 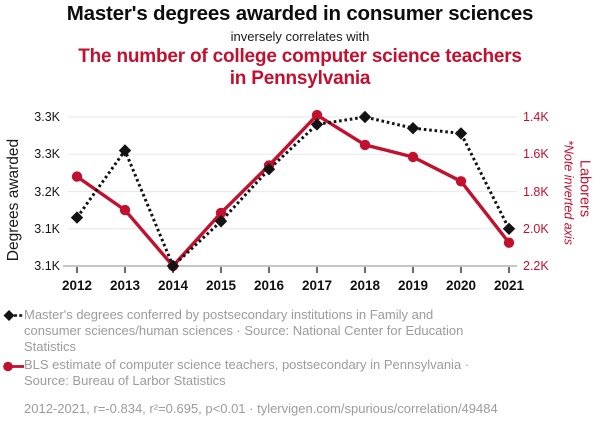 I want to click on x-axis-tick-label: 2017, so click(x=317, y=285).